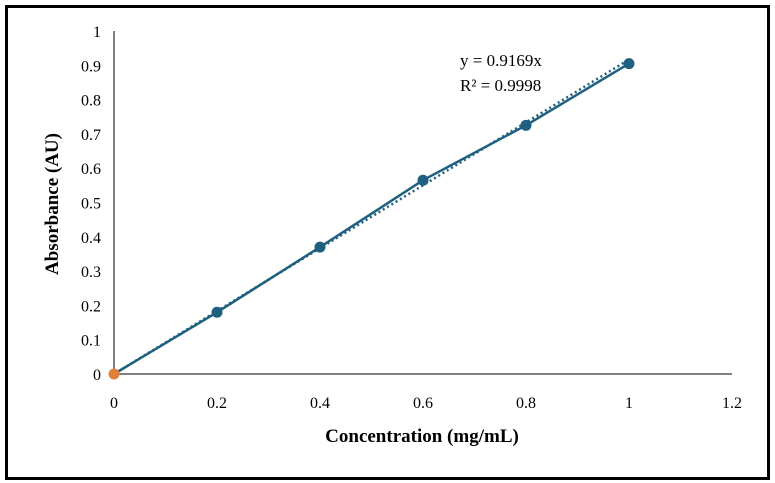 The width and height of the screenshot is (775, 483). Describe the element at coordinates (91, 341) in the screenshot. I see `y-tick-label: 0.1` at that location.